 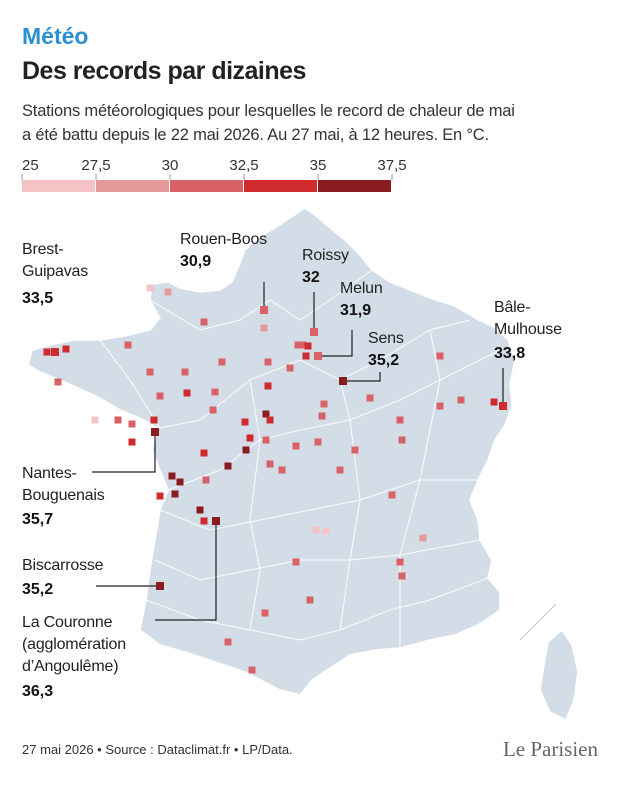 What do you see at coordinates (214, 174) in the screenshot?
I see `legend: 25 27,5 30 32,5 35 37,5` at bounding box center [214, 174].